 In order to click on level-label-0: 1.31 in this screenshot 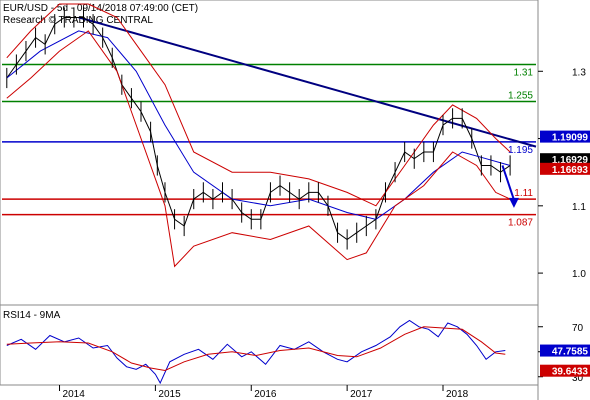, I will do `click(524, 73)`.